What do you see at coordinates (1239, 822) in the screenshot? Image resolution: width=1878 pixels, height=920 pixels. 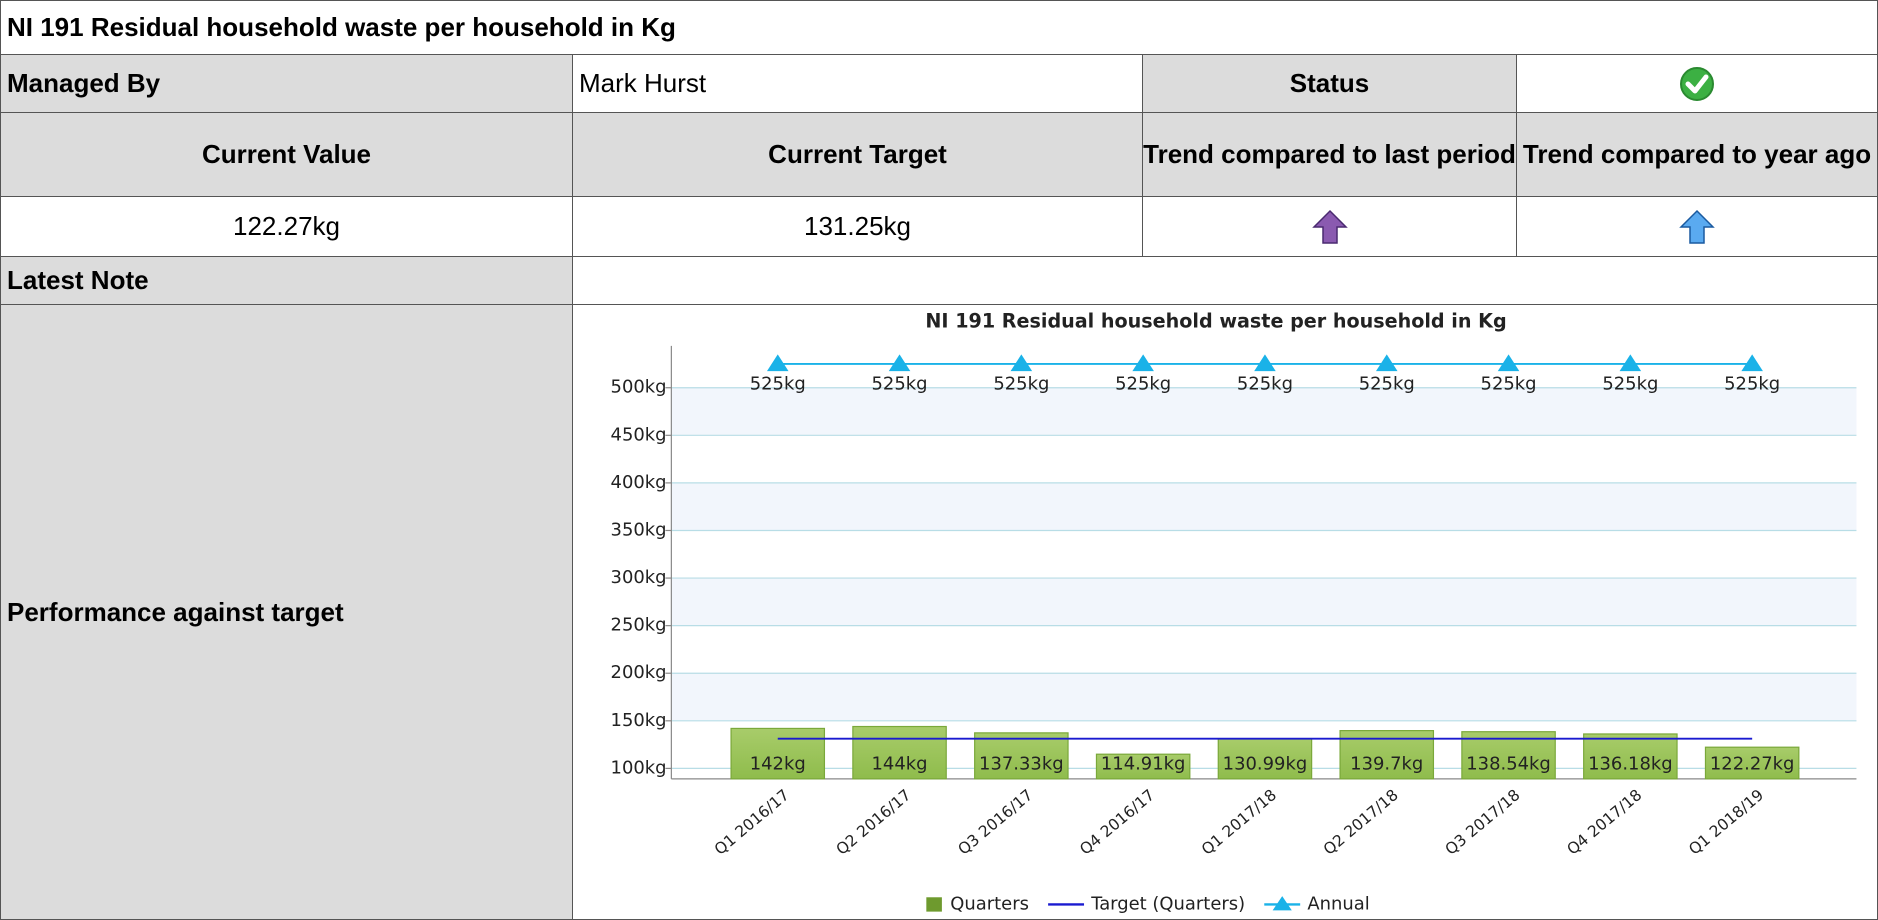 I see `x-tick-label: Q1 2017/18` at bounding box center [1239, 822].